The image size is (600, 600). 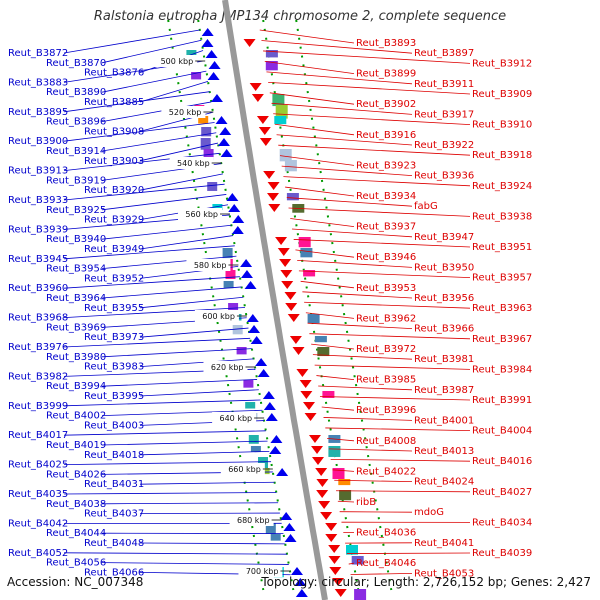 What do you see at coordinates (114, 190) in the screenshot?
I see `left-gene-label: Reut_B3920` at bounding box center [114, 190].